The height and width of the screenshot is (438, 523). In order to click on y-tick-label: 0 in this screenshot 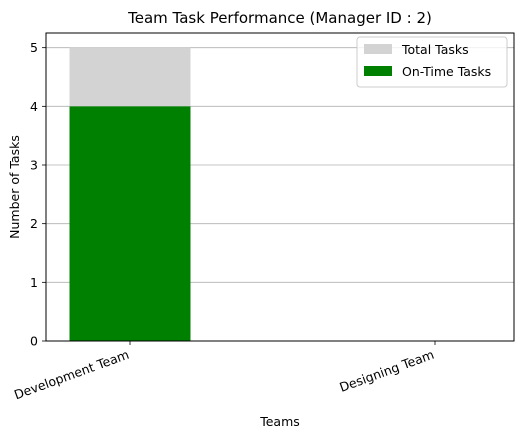, I will do `click(34, 341)`.